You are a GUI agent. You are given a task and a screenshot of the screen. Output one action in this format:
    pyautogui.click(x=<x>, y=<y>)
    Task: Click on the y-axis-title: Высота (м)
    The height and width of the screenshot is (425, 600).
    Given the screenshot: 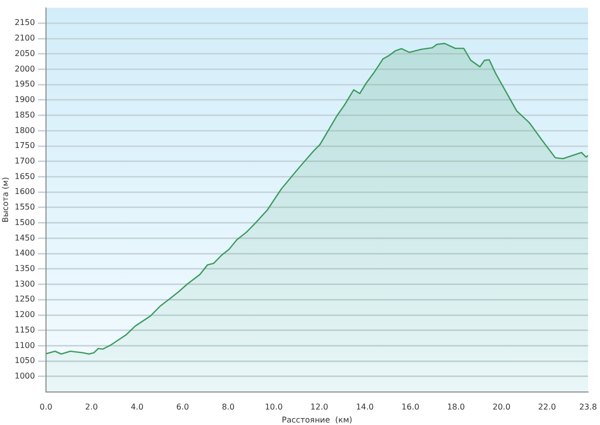 What is the action you would take?
    pyautogui.click(x=5, y=200)
    